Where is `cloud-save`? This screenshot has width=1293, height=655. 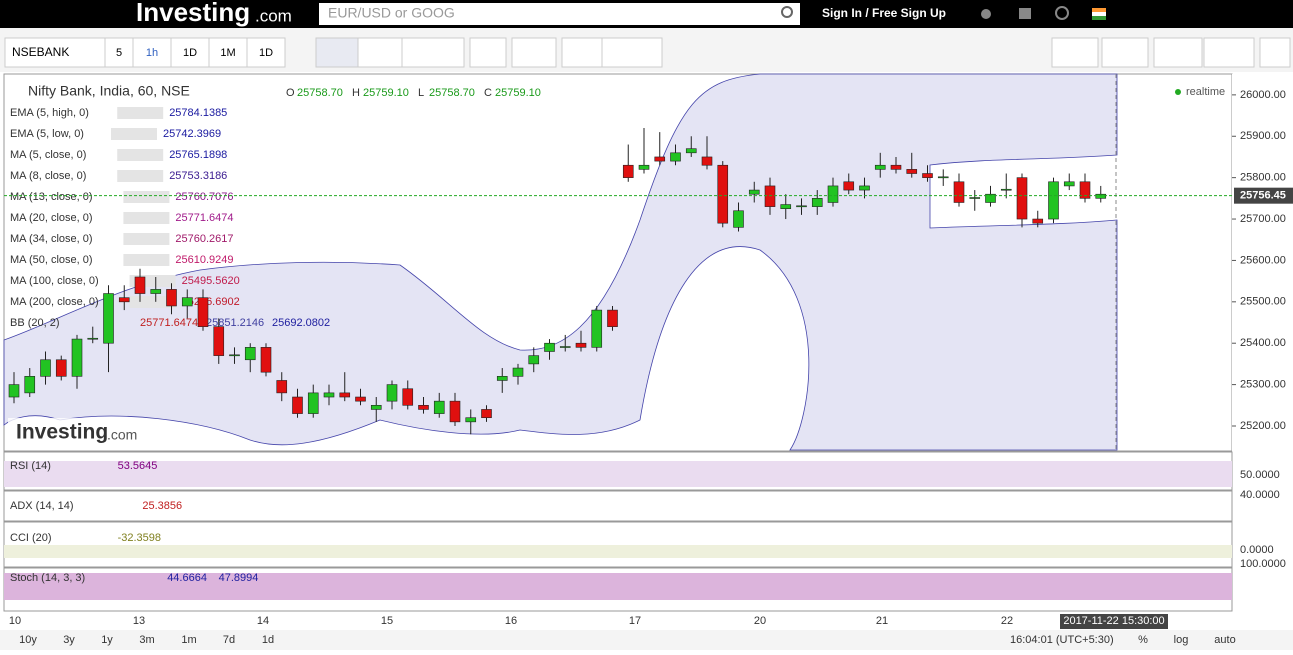
cloud-save is located at coordinates (1229, 52).